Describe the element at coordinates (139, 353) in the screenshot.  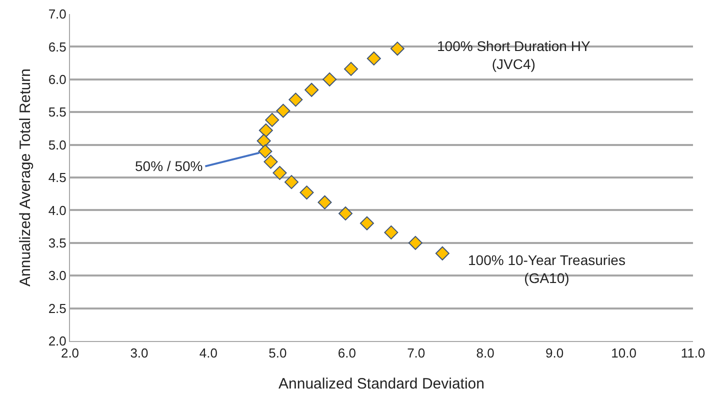
I see `x-tick-label: 3.0` at that location.